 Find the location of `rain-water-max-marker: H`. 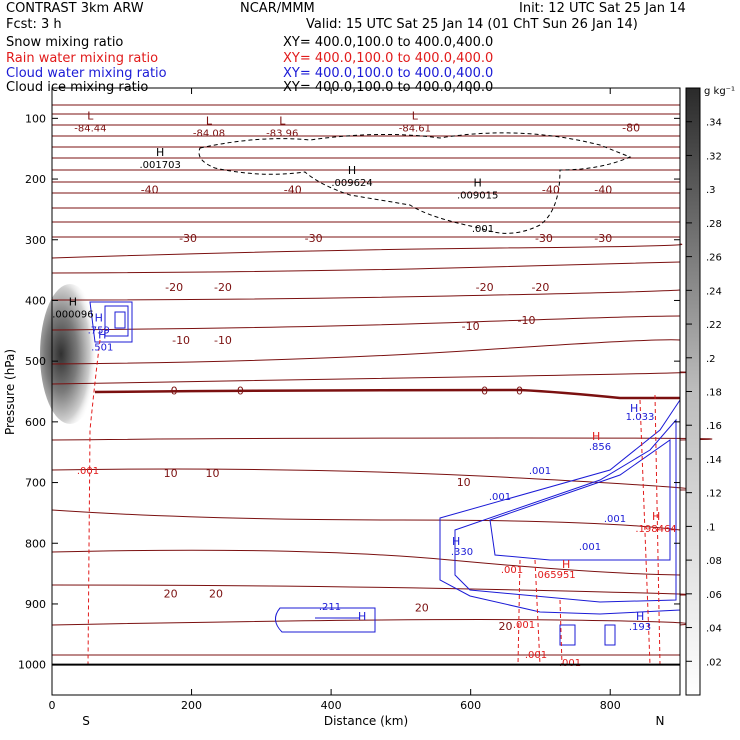

rain-water-max-marker: H is located at coordinates (566, 564).